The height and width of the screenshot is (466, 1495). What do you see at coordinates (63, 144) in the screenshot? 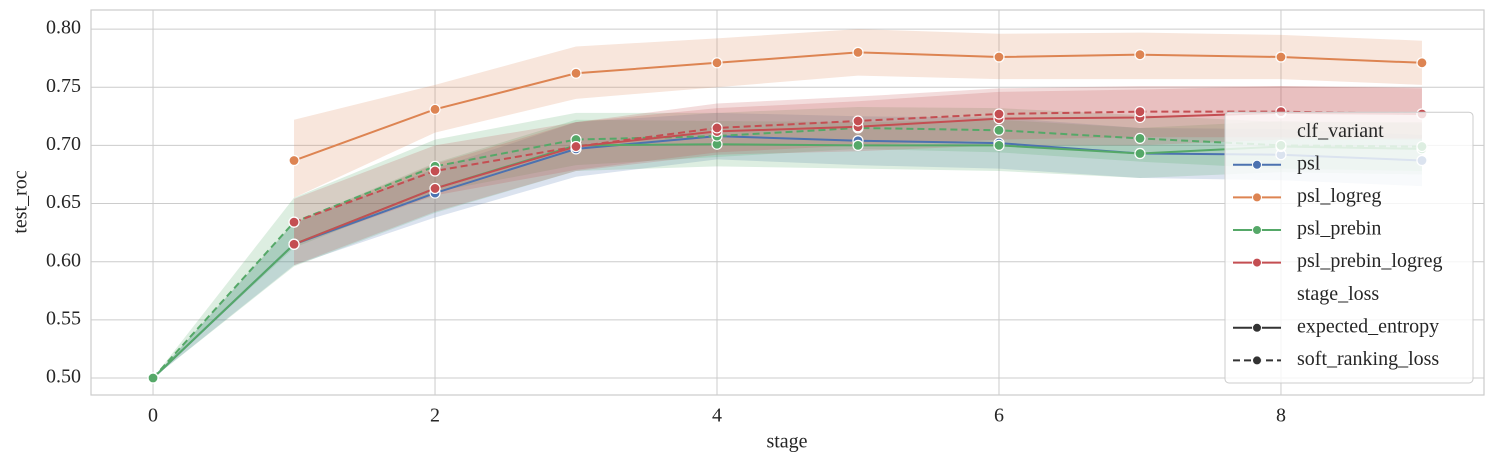
I see `y-tick-label: 0.70` at bounding box center [63, 144].